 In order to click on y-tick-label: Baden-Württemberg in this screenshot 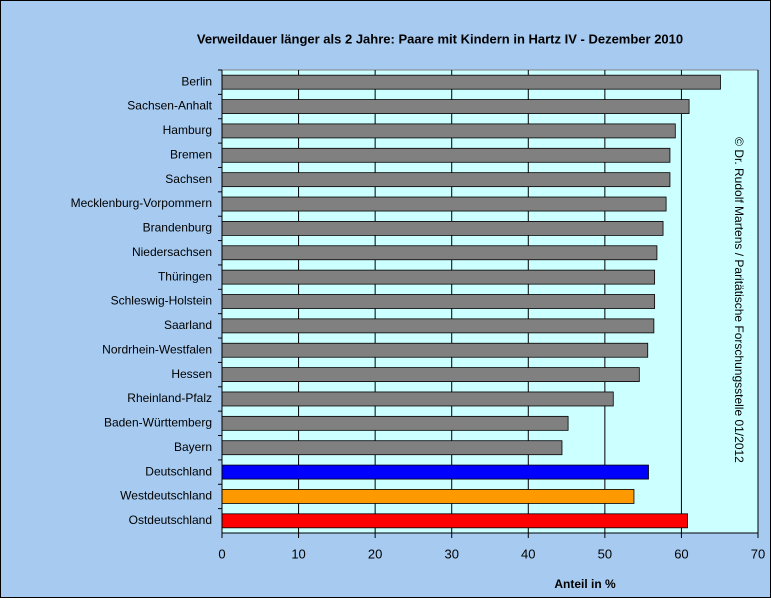, I will do `click(158, 423)`.